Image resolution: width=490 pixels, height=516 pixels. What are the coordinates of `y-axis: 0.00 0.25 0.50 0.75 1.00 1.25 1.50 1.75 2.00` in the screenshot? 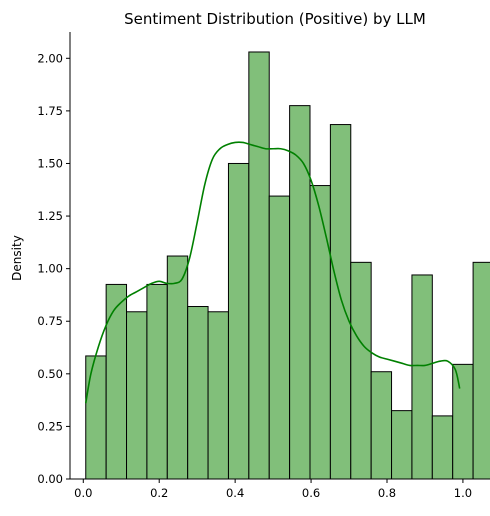 It's located at (54, 259).